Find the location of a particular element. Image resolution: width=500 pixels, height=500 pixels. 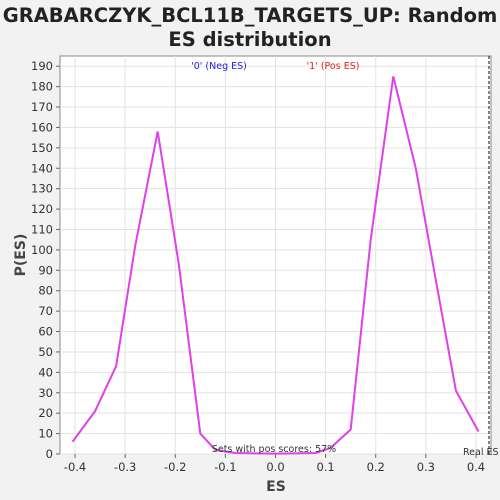

y-tick-label: 120 is located at coordinates (42, 209).